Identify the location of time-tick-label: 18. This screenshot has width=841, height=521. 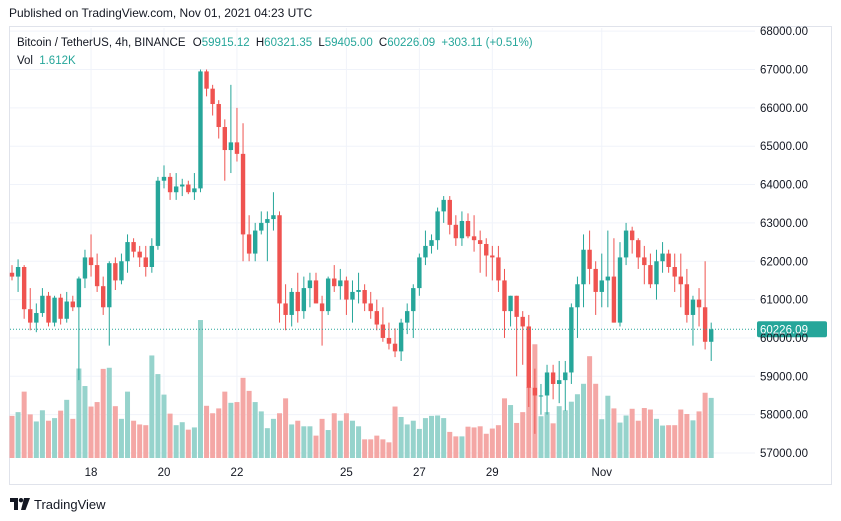
(91, 473).